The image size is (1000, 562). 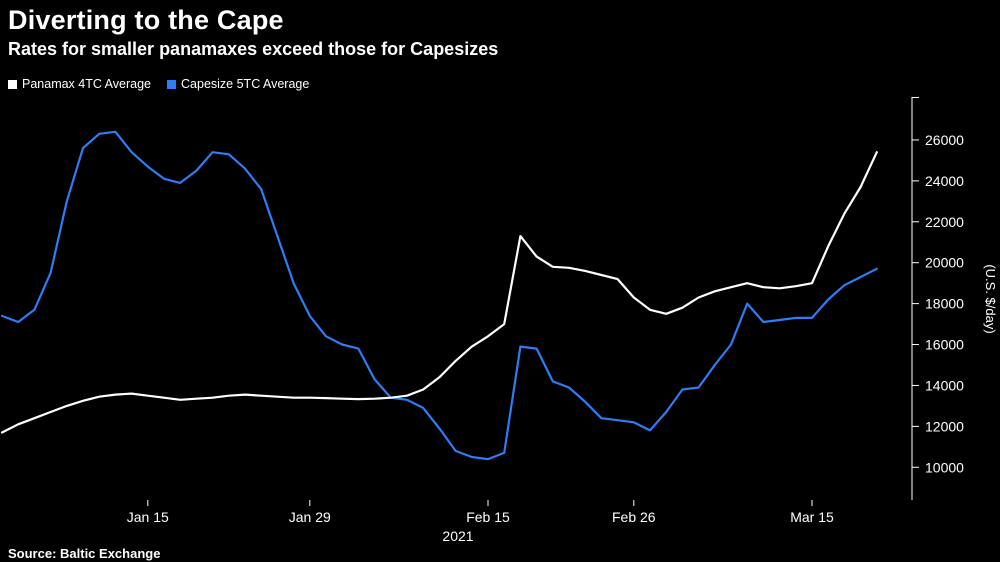 I want to click on y-tick-label: 10000, so click(x=944, y=467).